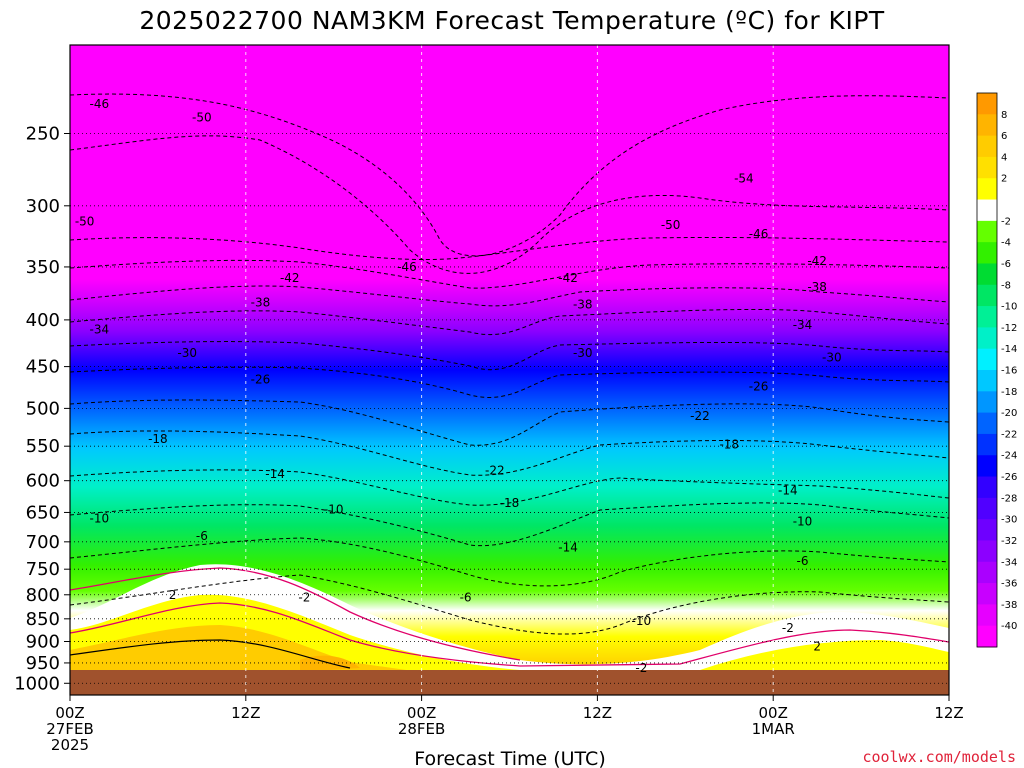 This screenshot has height=768, width=1024. Describe the element at coordinates (495, 471) in the screenshot. I see `isotherm-label: -22` at that location.